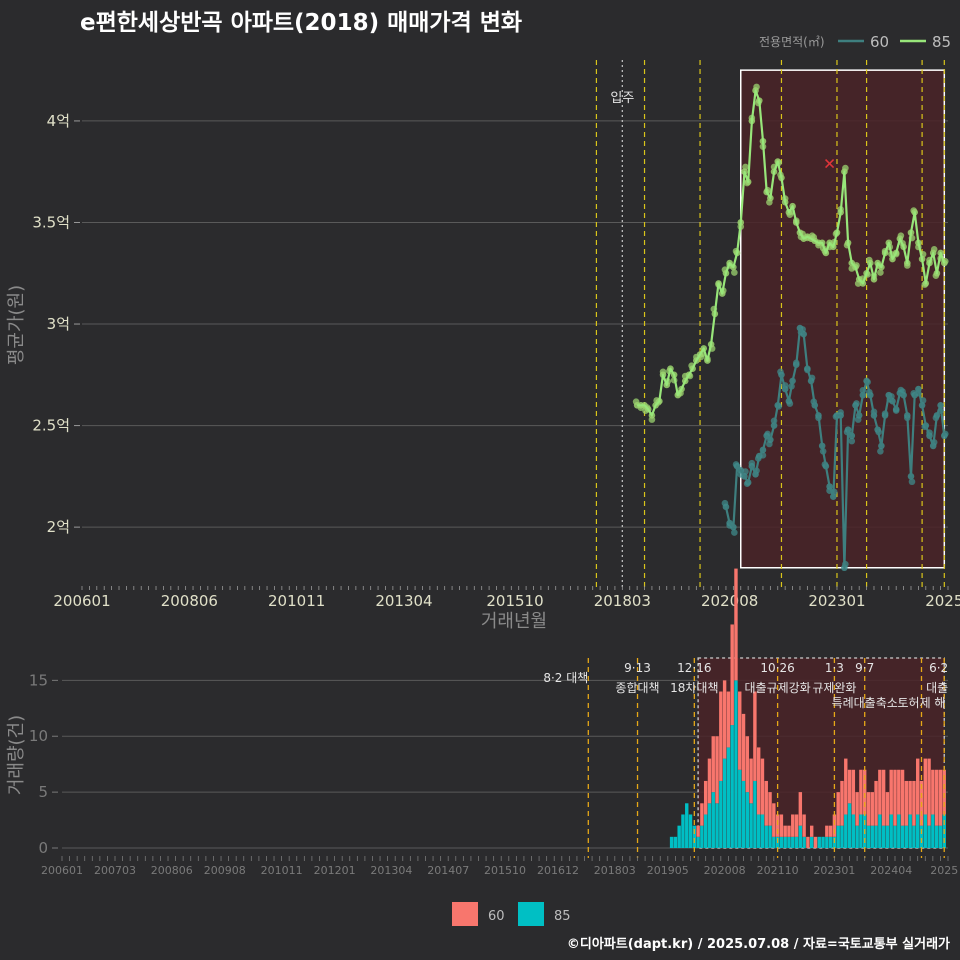 The width and height of the screenshot is (960, 960). Describe the element at coordinates (62, 870) in the screenshot. I see `bottom-x-tick-label: 200601` at that location.